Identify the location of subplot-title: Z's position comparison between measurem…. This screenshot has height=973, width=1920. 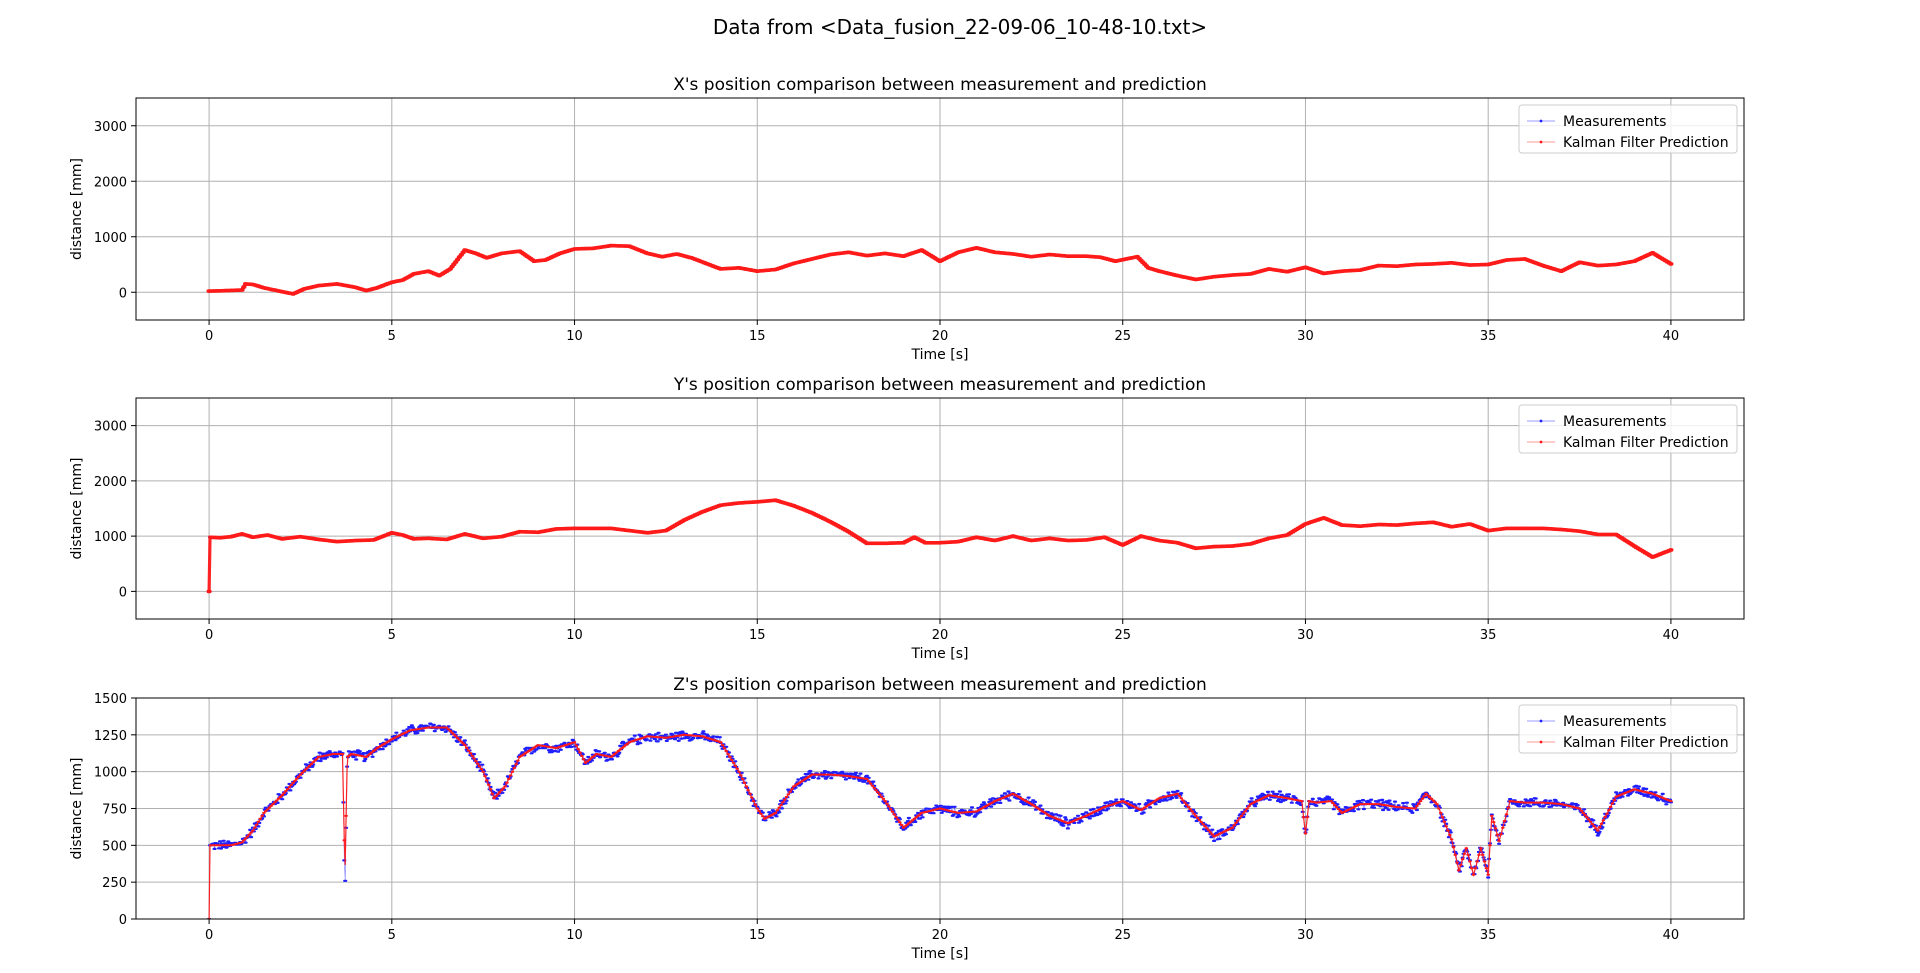
(940, 685).